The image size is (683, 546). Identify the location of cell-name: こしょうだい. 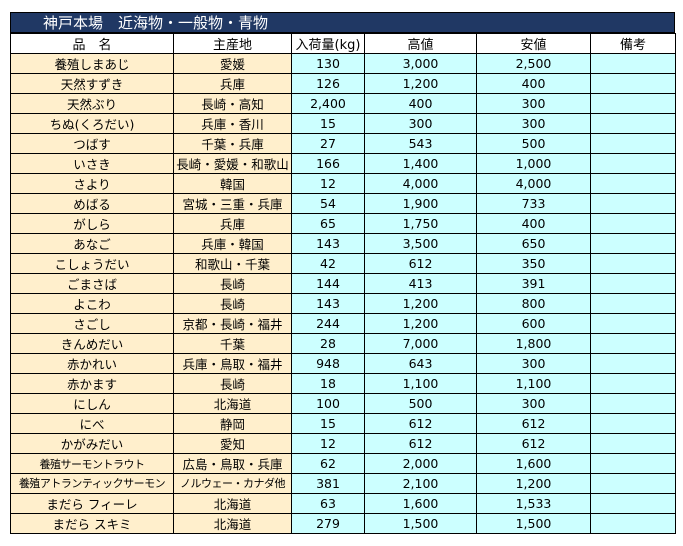
(92, 263).